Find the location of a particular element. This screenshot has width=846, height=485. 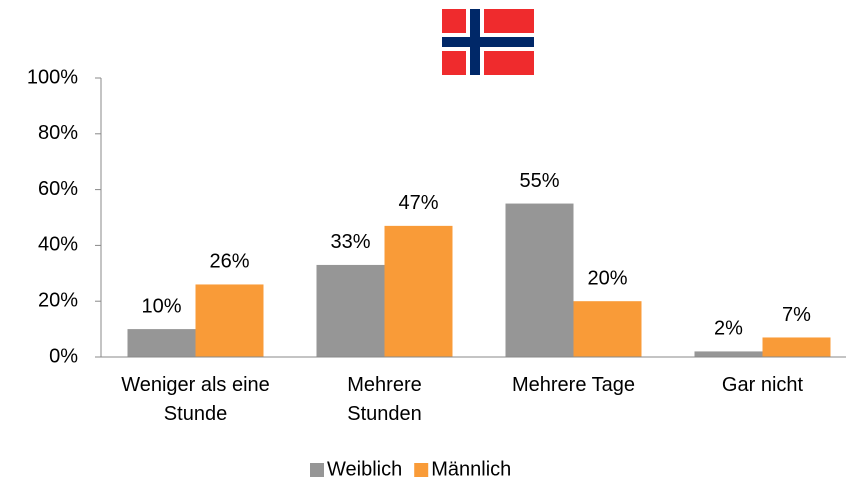

y-tick-label: 40% is located at coordinates (58, 245).